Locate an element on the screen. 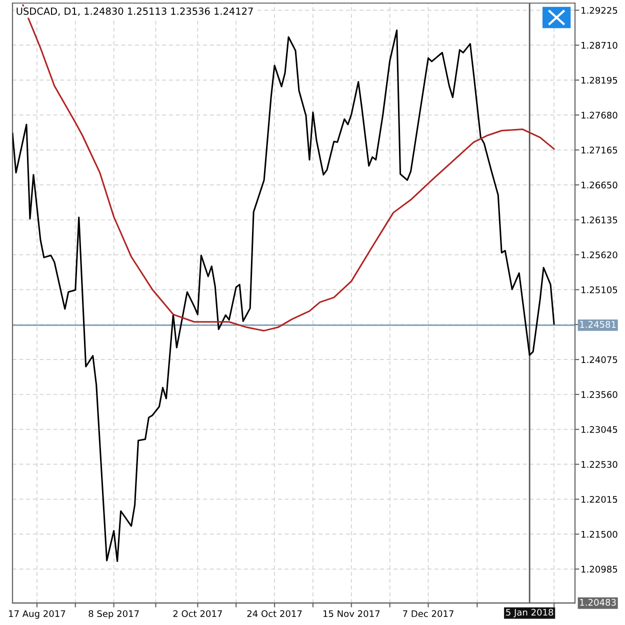 Image resolution: width=625 pixels, height=625 pixels. y-tick-label: 1.23045 is located at coordinates (600, 429).